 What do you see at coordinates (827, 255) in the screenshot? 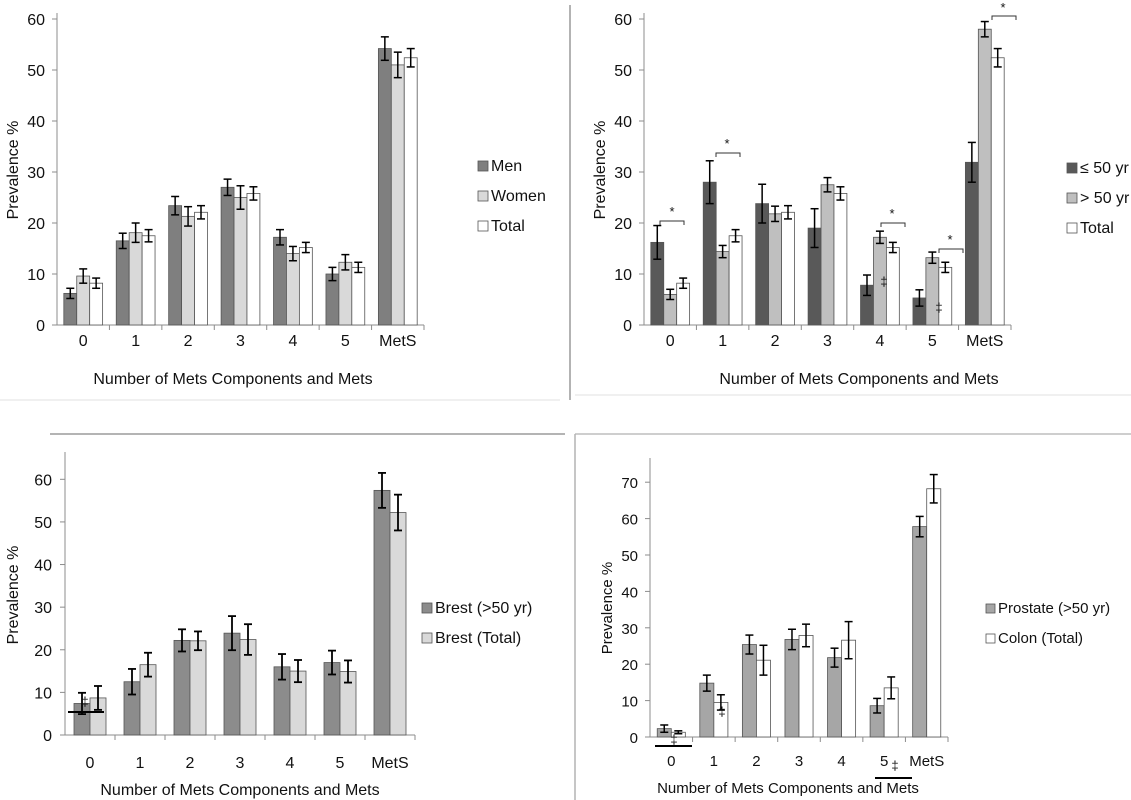
I see `bar--50-yr-3` at bounding box center [827, 255].